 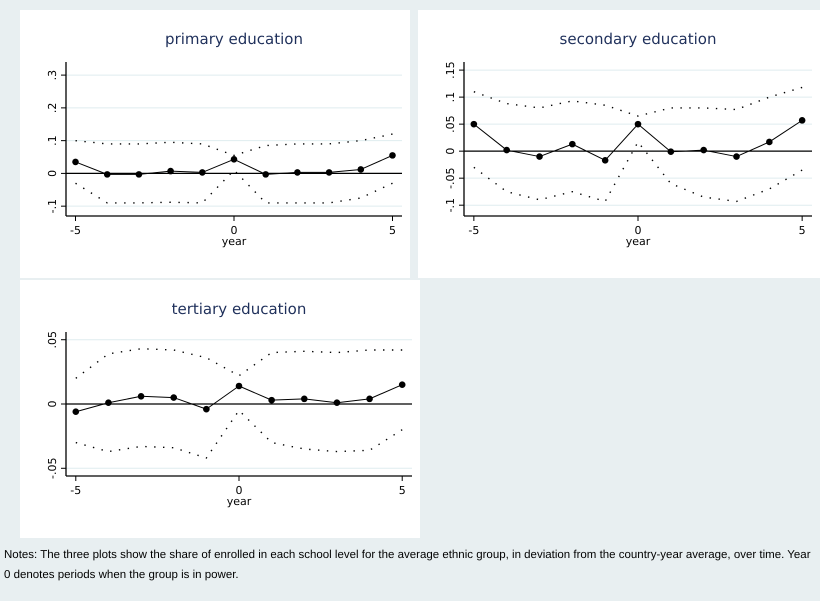 What do you see at coordinates (52, 75) in the screenshot?
I see `y-tick-label: .3` at bounding box center [52, 75].